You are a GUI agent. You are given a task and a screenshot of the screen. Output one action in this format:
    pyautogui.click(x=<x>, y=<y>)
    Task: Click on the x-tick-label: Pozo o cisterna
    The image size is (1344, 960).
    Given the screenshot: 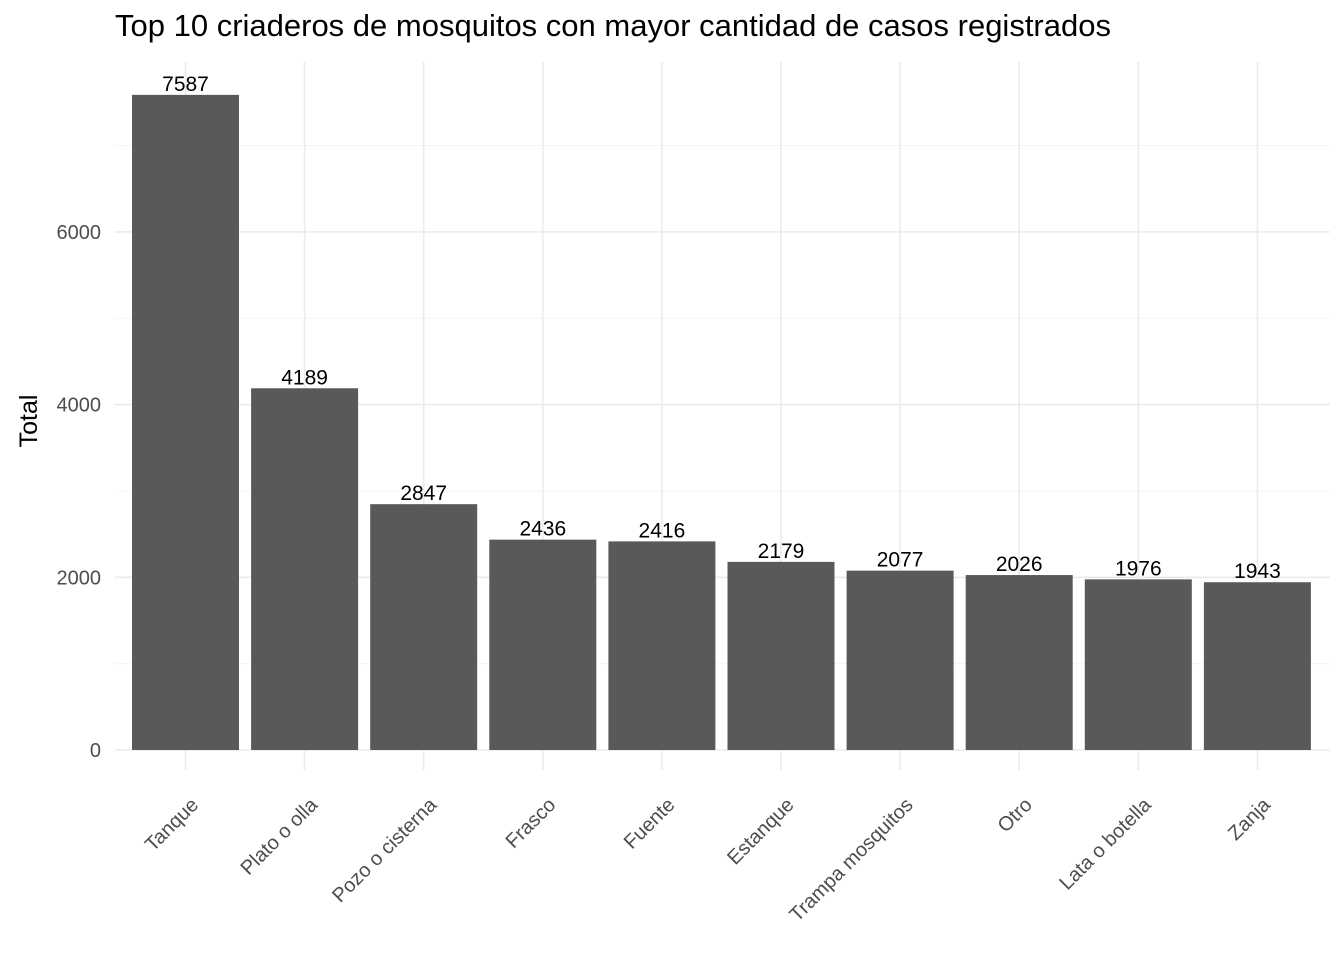 What is the action you would take?
    pyautogui.click(x=385, y=850)
    